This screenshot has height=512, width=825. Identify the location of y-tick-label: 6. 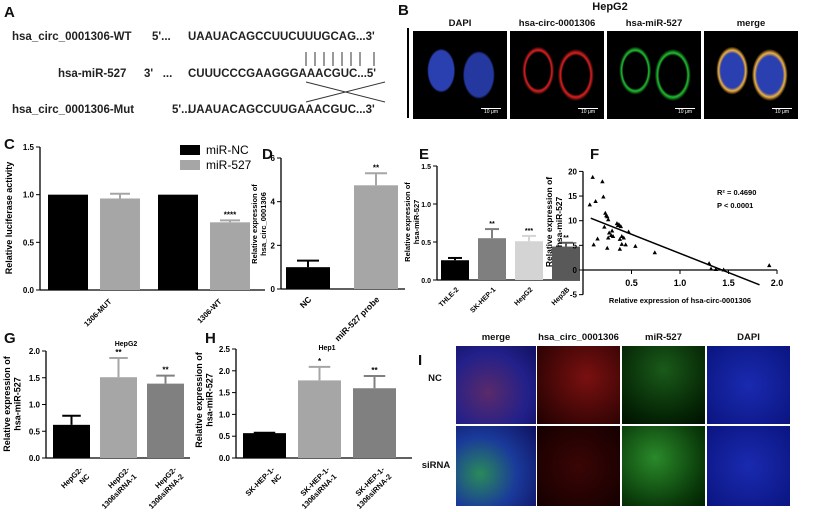
(273, 158).